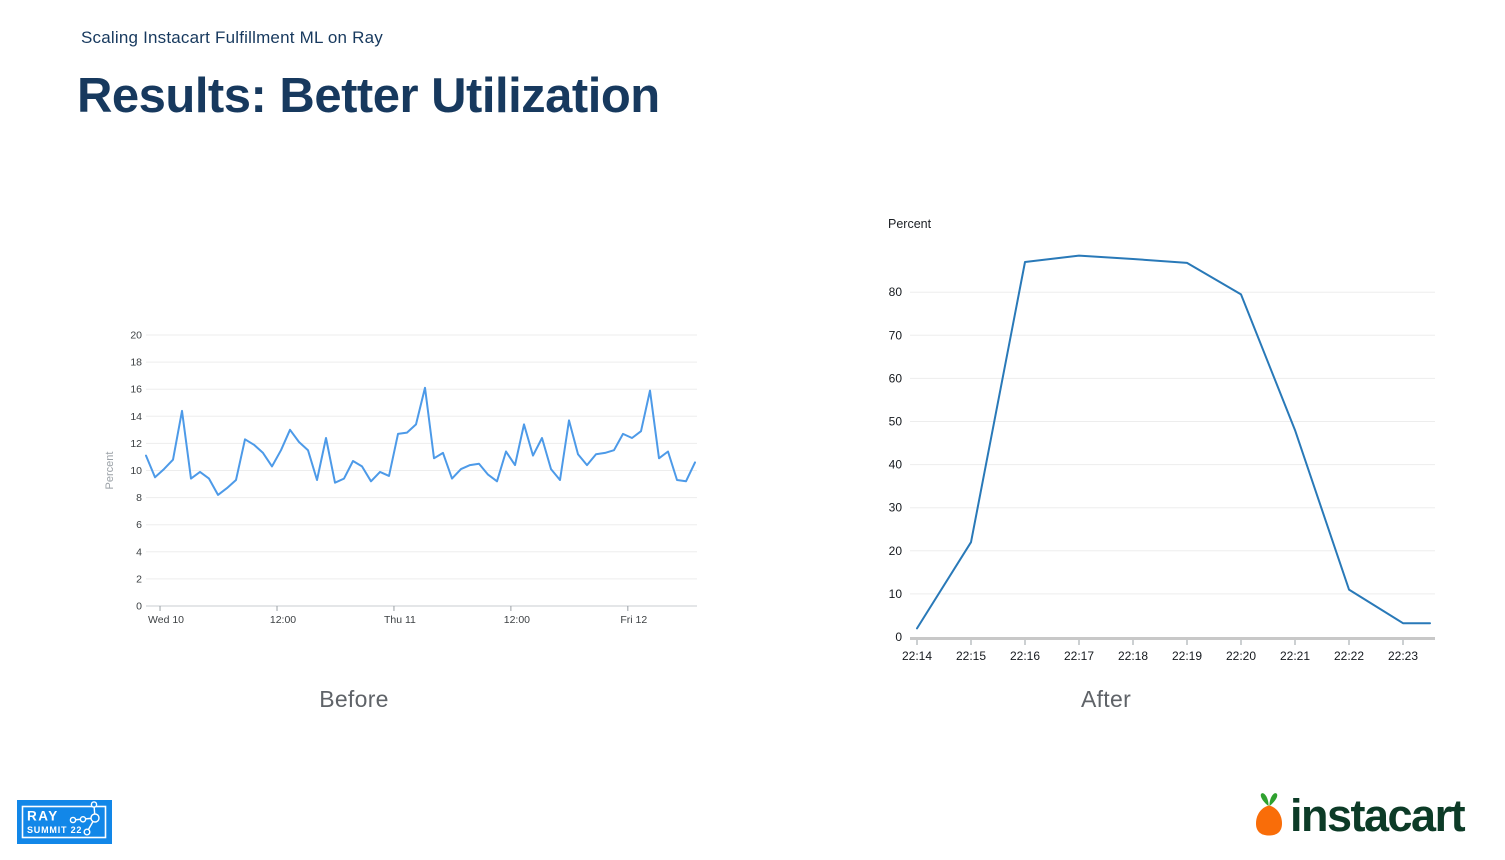 This screenshot has height=860, width=1505. Describe the element at coordinates (354, 699) in the screenshot. I see `before-caption: Before` at that location.